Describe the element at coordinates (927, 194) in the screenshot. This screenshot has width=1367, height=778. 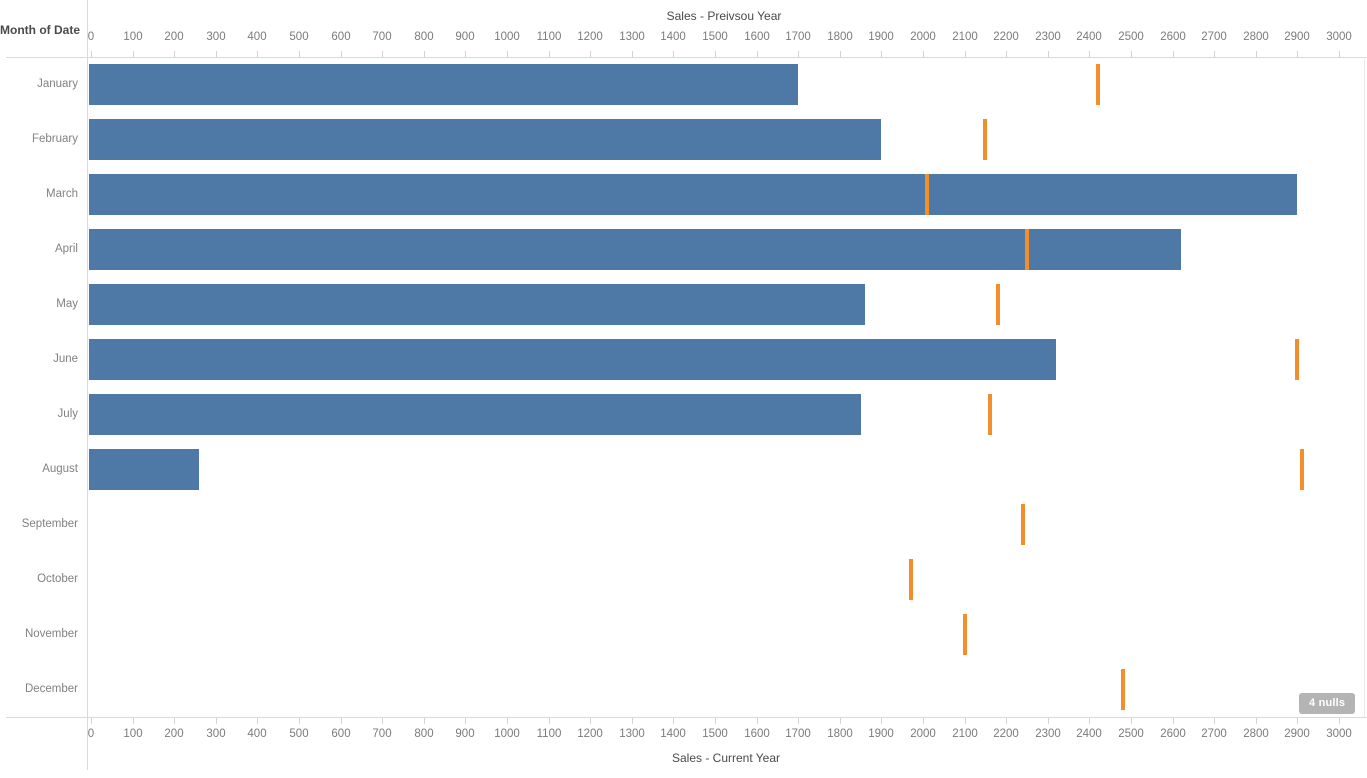
I see `reference-tick-march` at that location.